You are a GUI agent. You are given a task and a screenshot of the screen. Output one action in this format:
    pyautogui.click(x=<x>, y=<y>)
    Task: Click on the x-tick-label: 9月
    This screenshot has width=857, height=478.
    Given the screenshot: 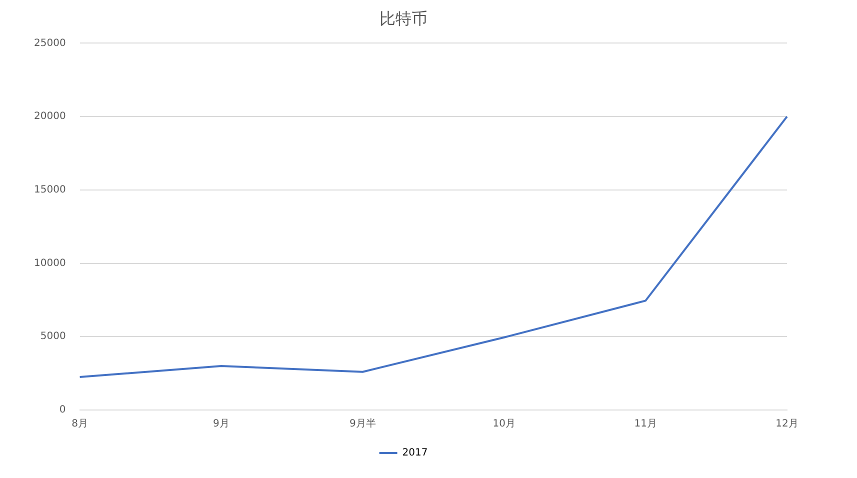 What is the action you would take?
    pyautogui.click(x=221, y=424)
    